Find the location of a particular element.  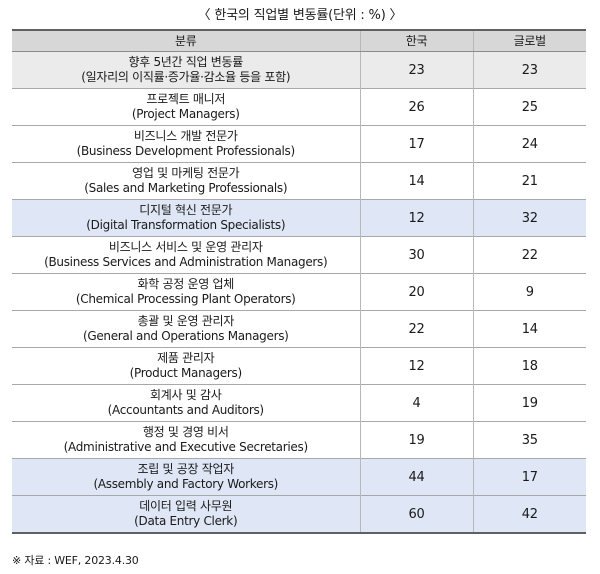

korea-value-cell: 26 is located at coordinates (416, 107).